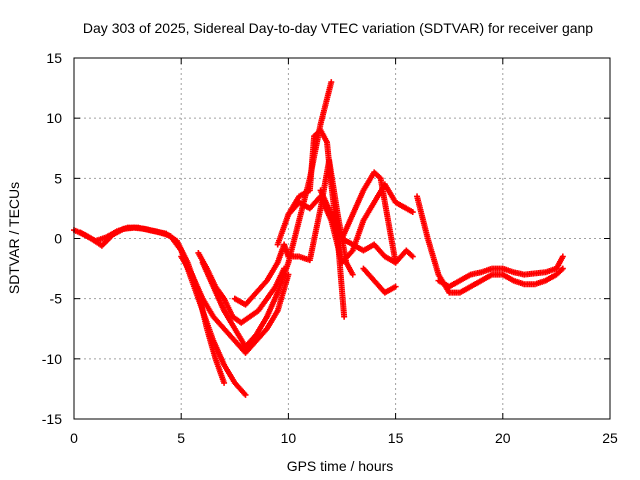 Image resolution: width=640 pixels, height=480 pixels. What do you see at coordinates (503, 438) in the screenshot?
I see `x-tick-label: 20` at bounding box center [503, 438].